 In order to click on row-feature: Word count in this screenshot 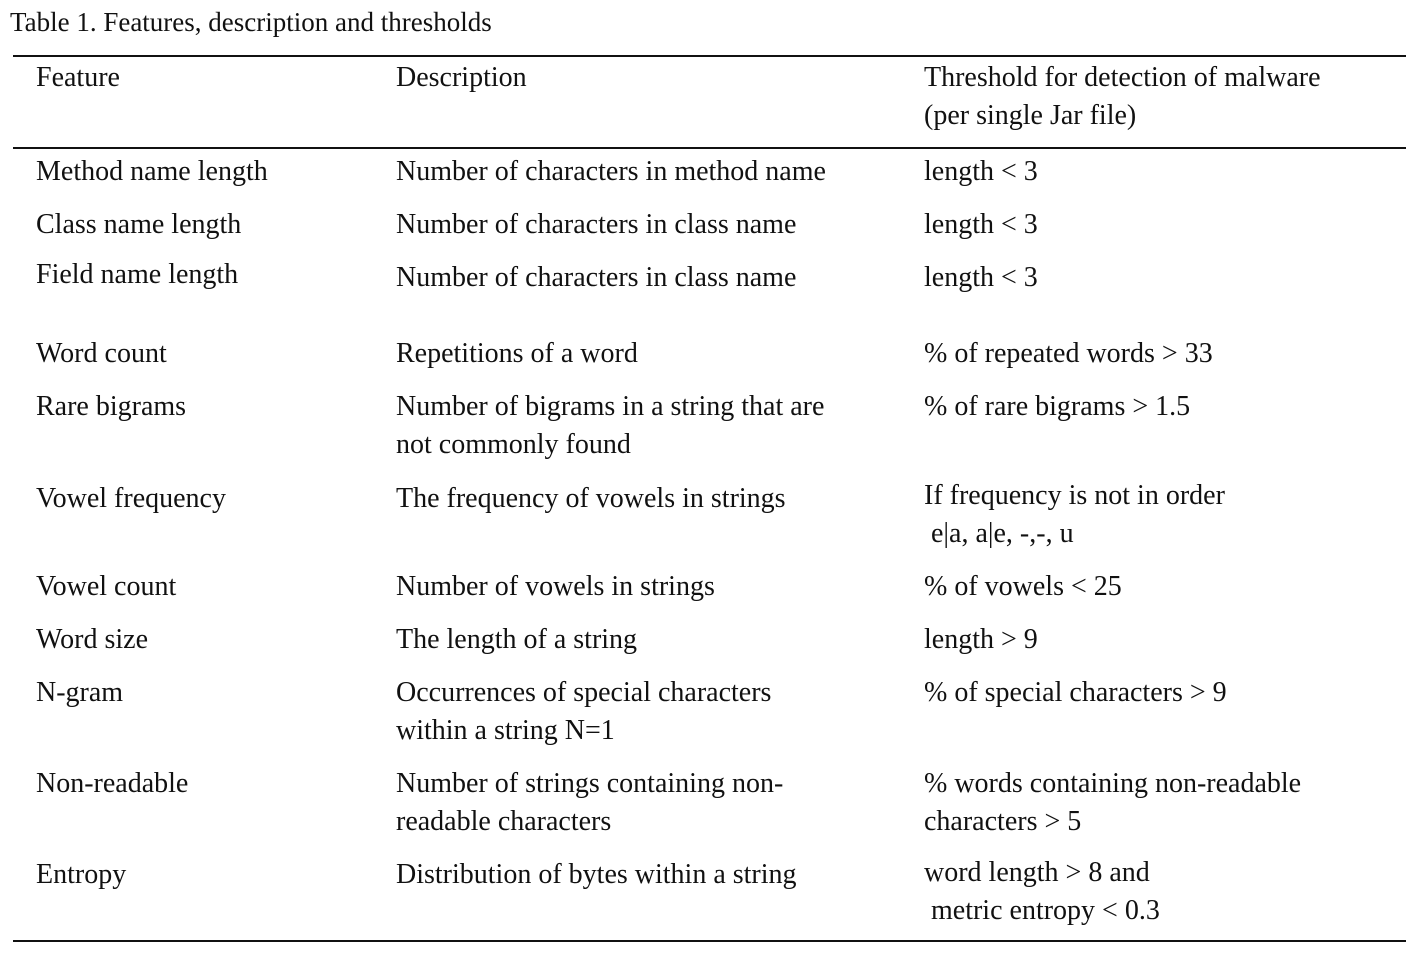, I will do `click(101, 353)`.